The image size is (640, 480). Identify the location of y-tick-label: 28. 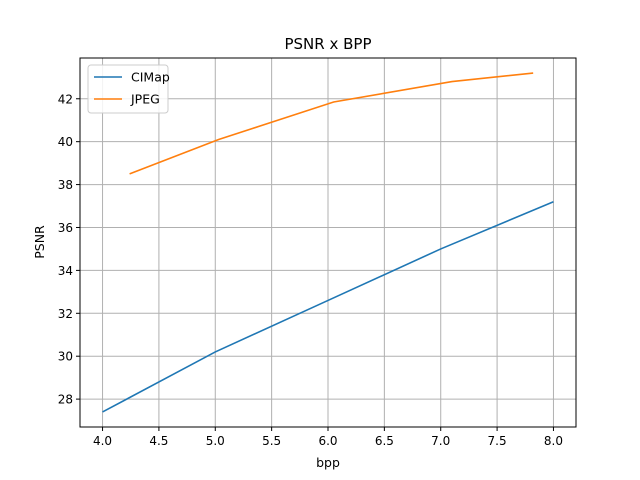
(65, 400).